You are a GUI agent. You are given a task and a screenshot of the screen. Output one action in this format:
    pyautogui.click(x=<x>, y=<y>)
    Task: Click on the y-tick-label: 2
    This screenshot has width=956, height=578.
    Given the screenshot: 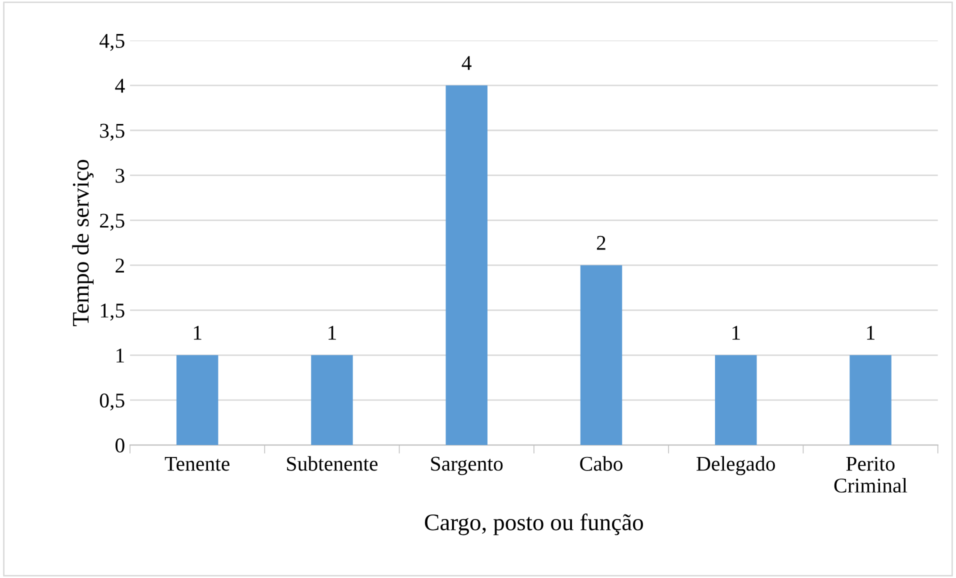 What is the action you would take?
    pyautogui.click(x=120, y=265)
    